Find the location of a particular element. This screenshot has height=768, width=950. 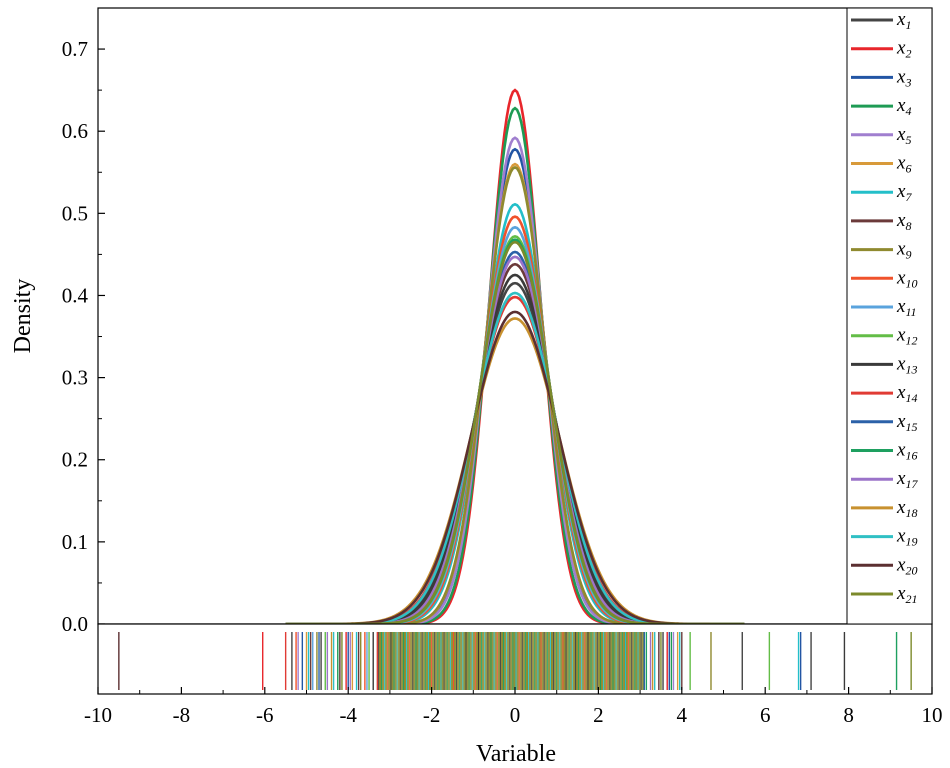

x-tick-label: -8 is located at coordinates (182, 715).